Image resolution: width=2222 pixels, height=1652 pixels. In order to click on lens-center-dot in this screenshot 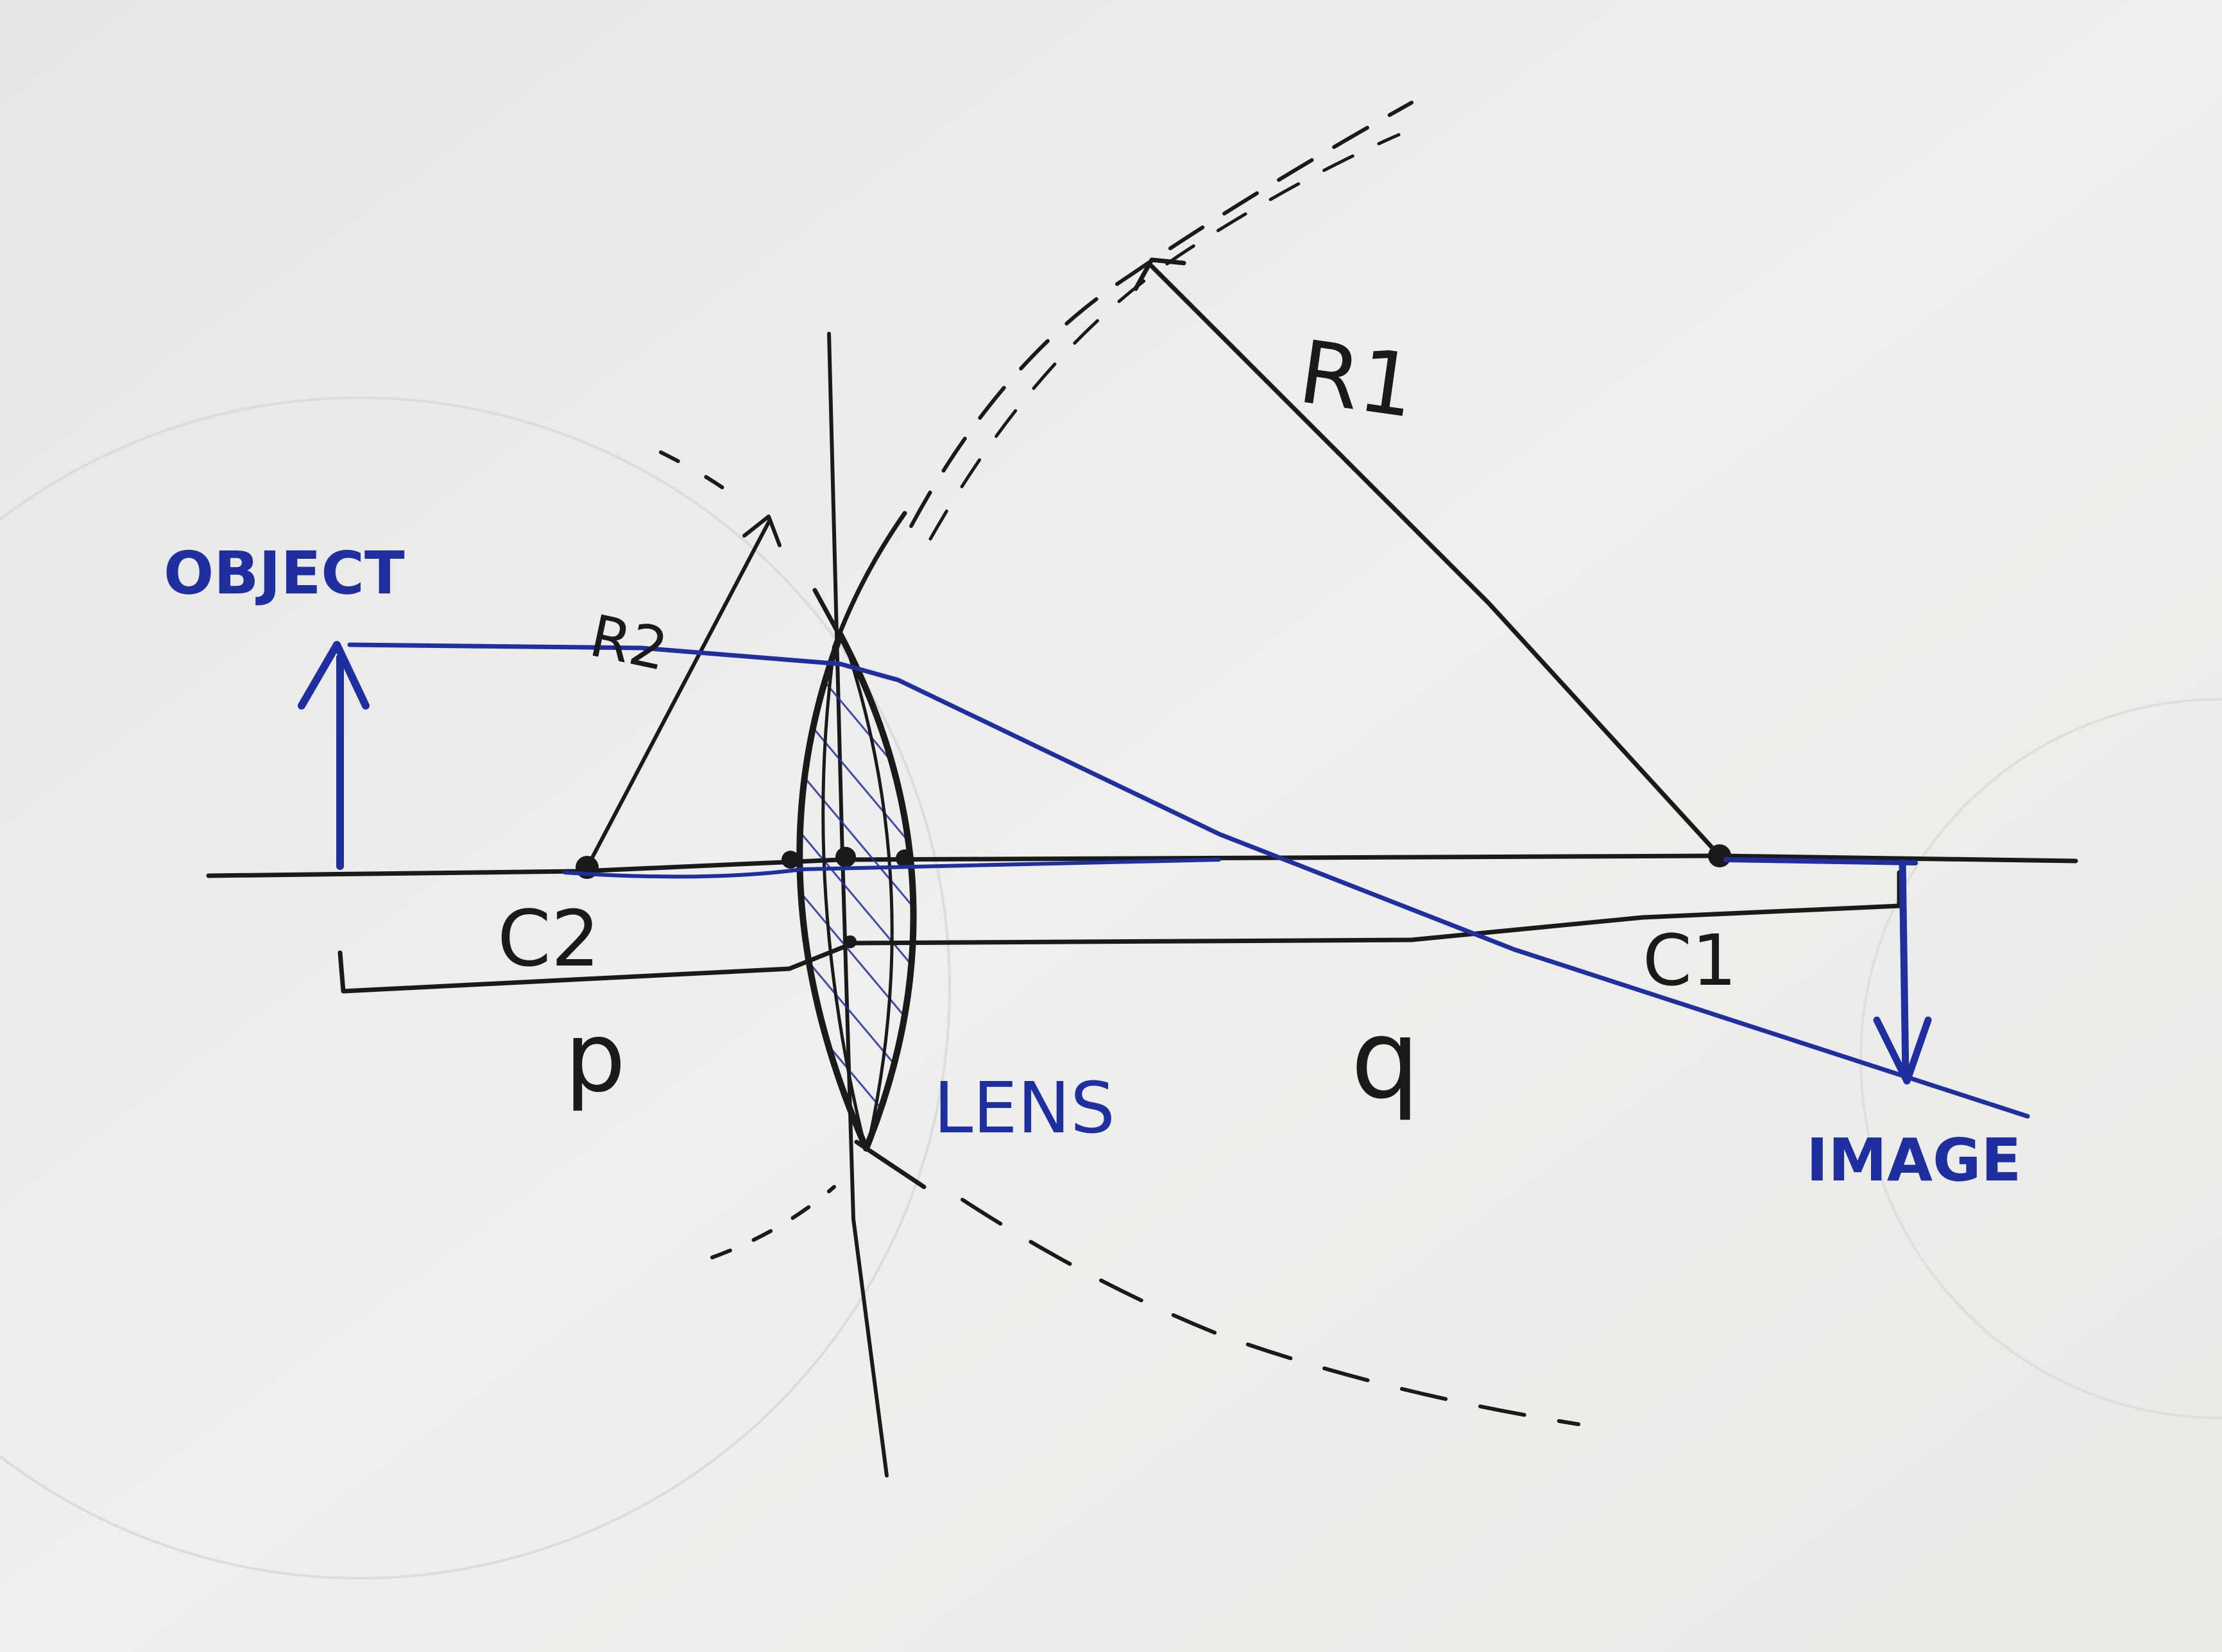, I will do `click(845, 857)`.